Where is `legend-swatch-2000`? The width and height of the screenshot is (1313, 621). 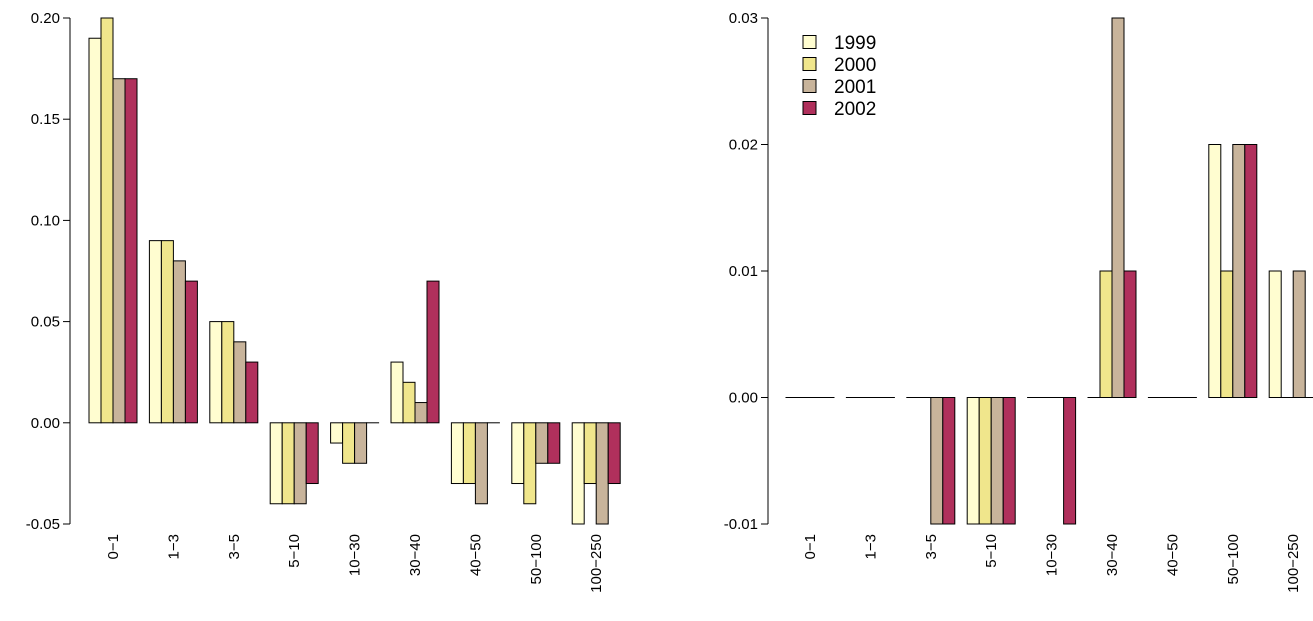
legend-swatch-2000 is located at coordinates (809, 64).